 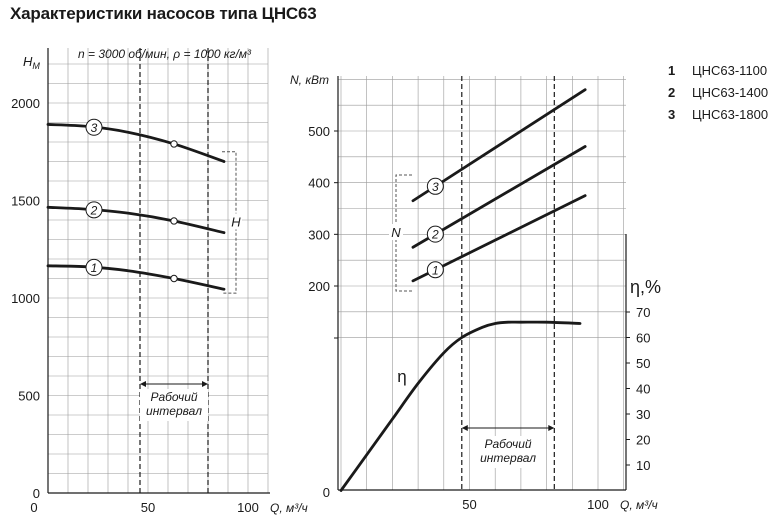 I want to click on chart-subtitle: n = 3000 об/мин, ρ = 1000 кг/м³, so click(x=165, y=54).